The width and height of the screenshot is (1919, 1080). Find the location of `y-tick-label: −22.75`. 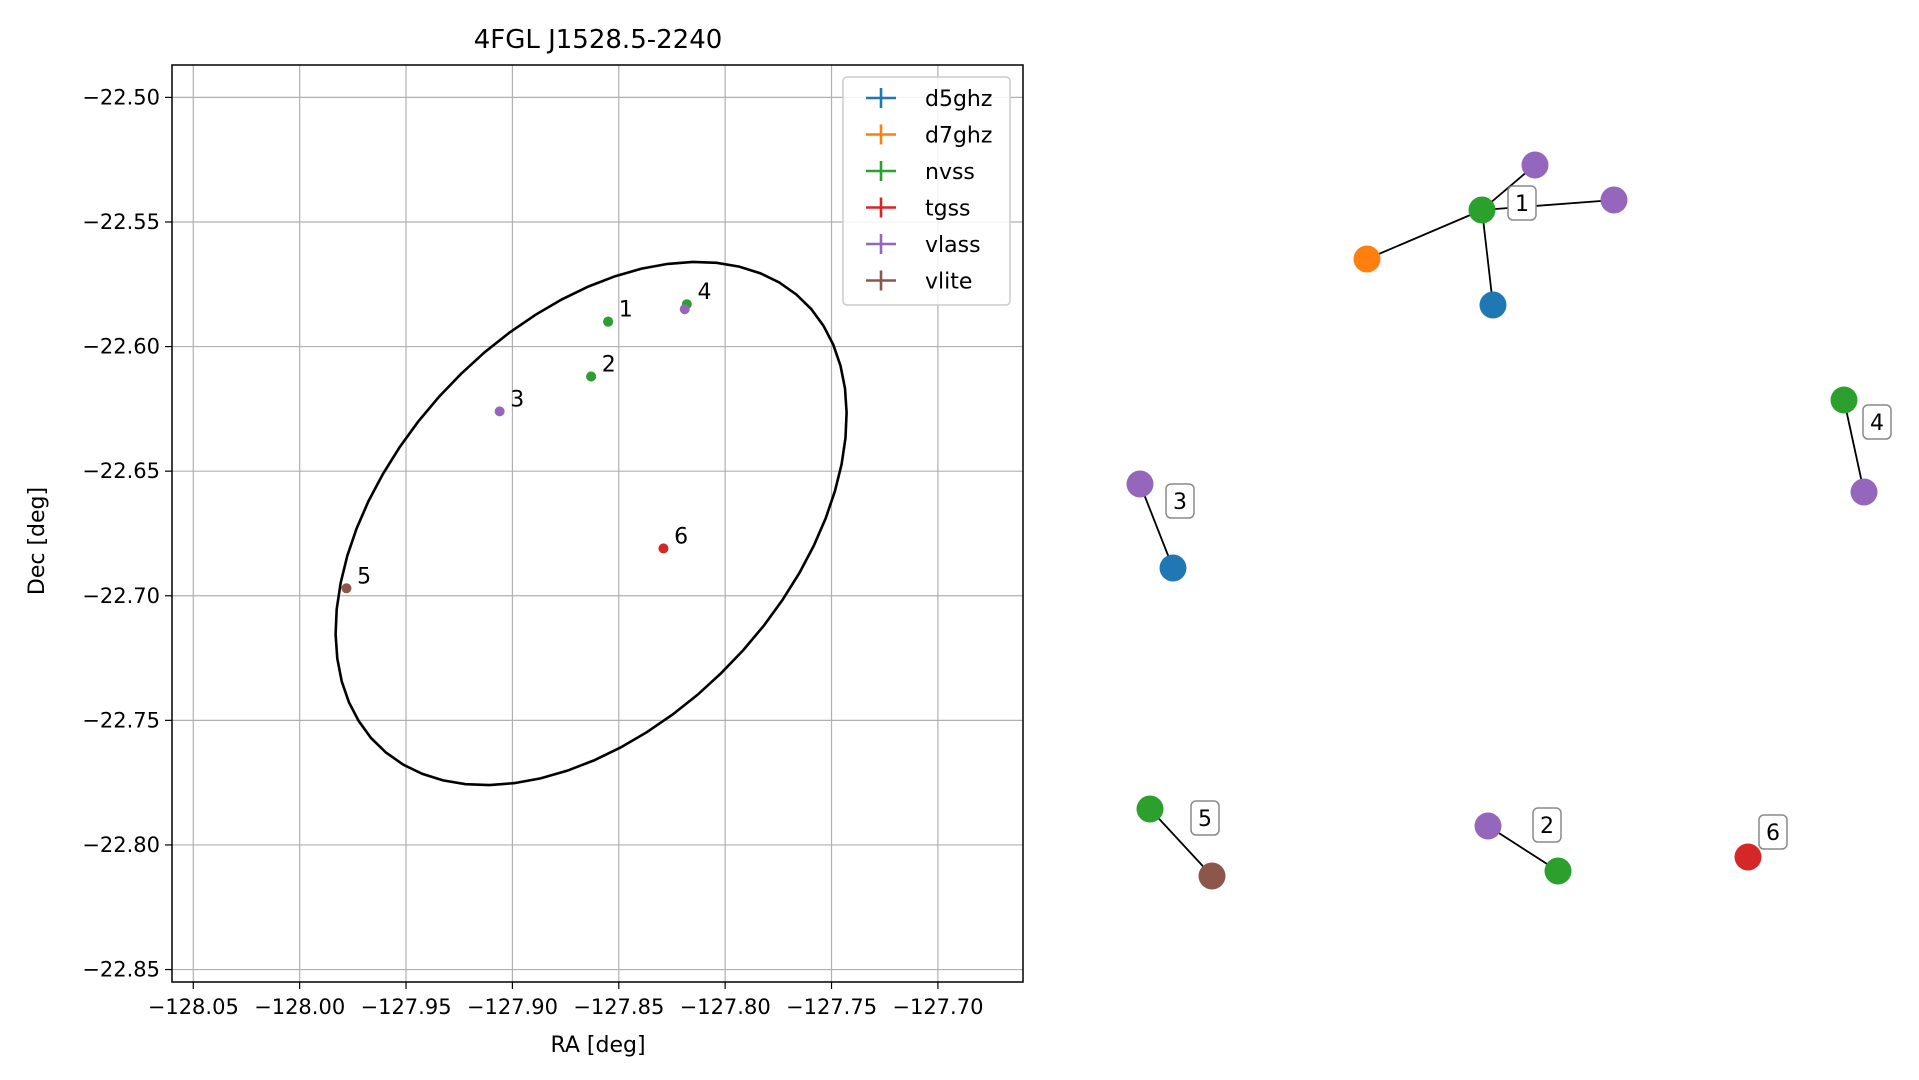

y-tick-label: −22.75 is located at coordinates (121, 720).